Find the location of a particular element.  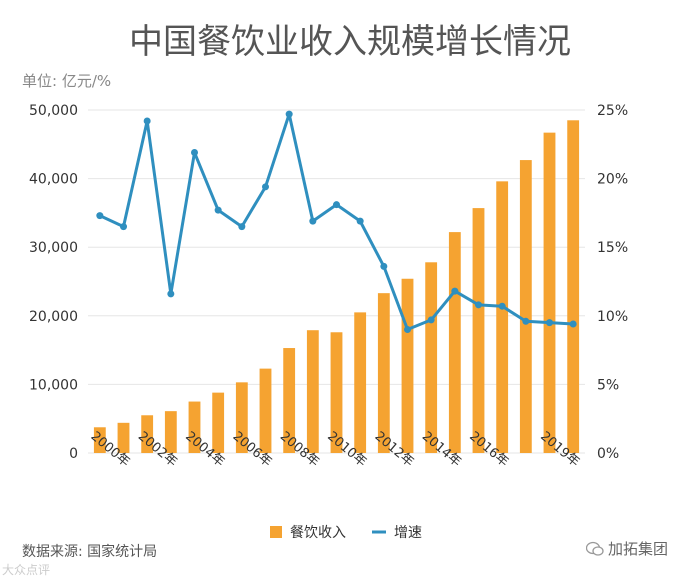

left-axis-tick-label: 40,000 is located at coordinates (53, 180).